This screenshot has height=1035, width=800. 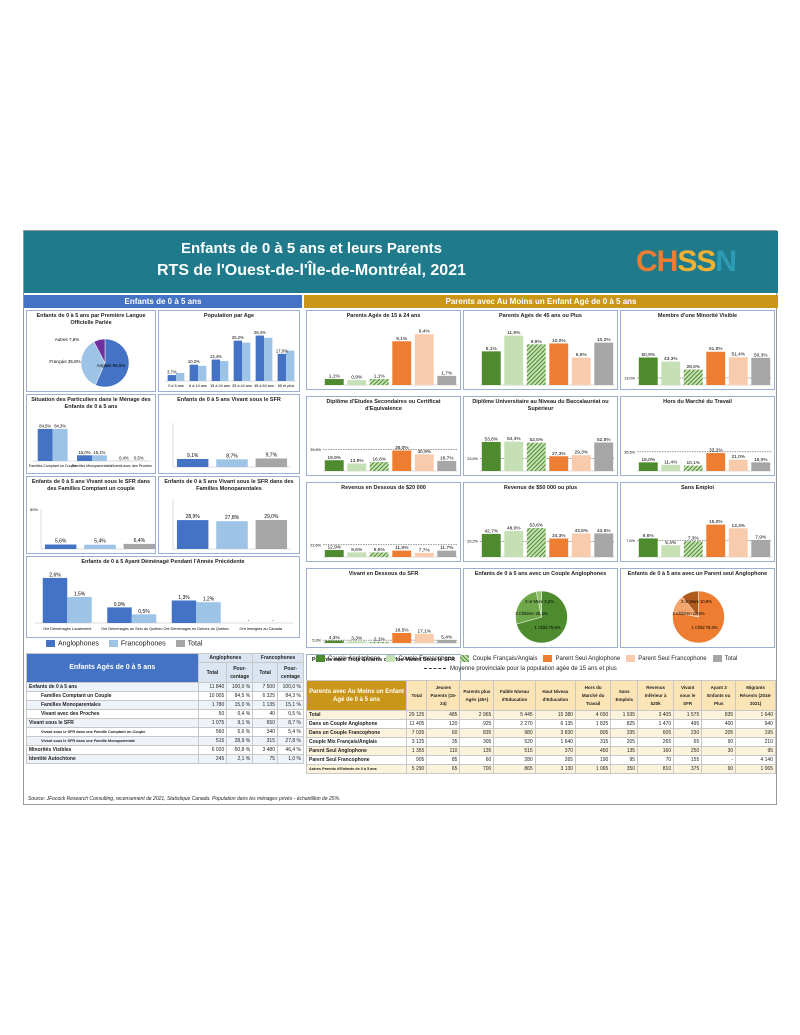 I want to click on panel-title: Revenus de $50 000 ou plus, so click(x=540, y=488).